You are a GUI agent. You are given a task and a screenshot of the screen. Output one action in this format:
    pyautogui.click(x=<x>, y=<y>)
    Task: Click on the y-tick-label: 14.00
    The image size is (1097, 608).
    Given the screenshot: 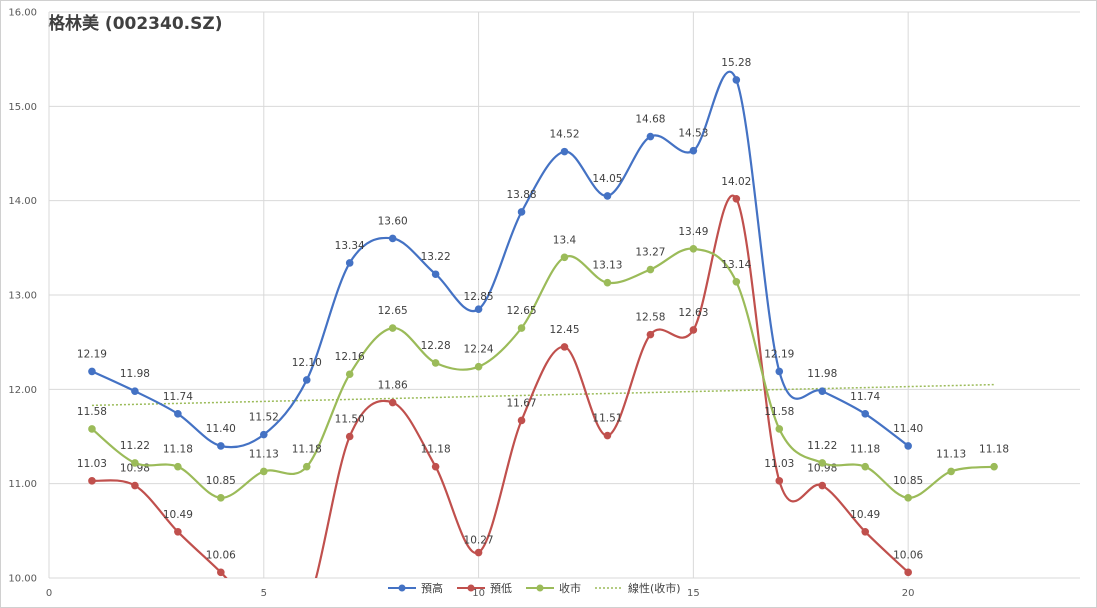 What is the action you would take?
    pyautogui.click(x=22, y=201)
    